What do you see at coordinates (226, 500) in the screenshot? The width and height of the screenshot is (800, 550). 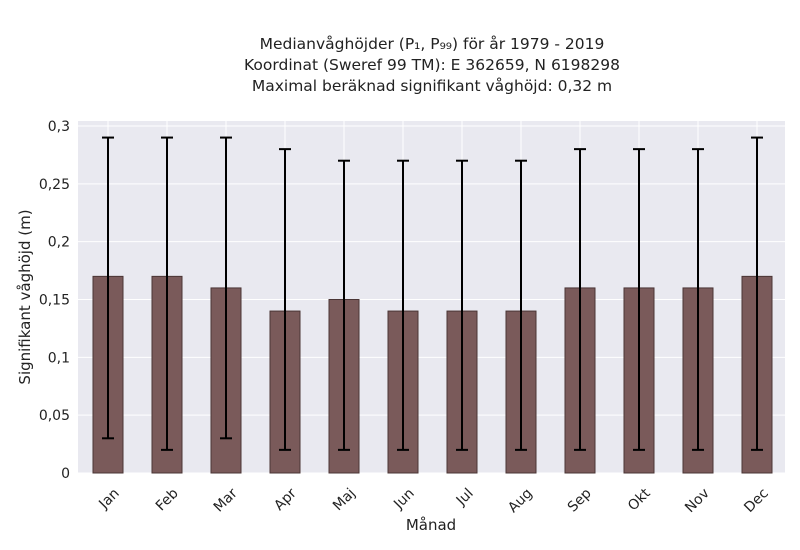 I see `x-tick-label: Mar` at bounding box center [226, 500].